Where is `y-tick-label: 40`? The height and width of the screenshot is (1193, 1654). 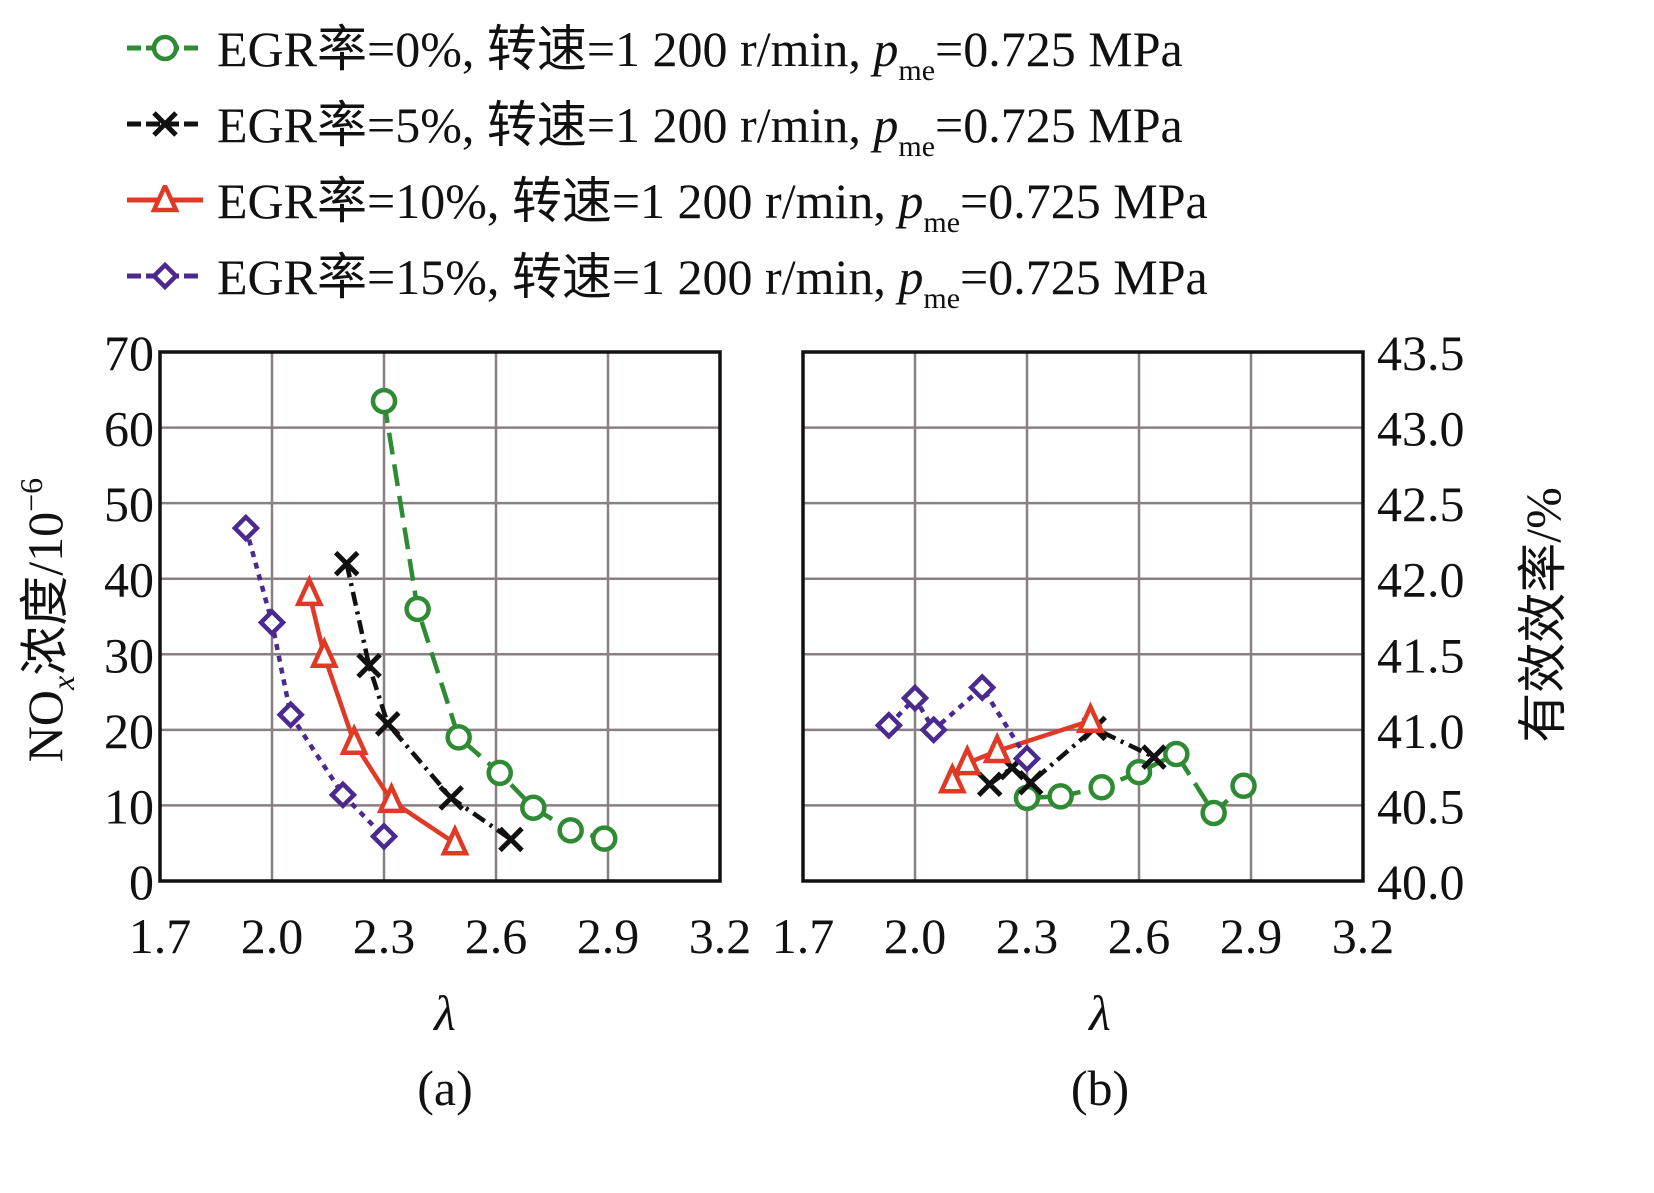
y-tick-label: 40 is located at coordinates (129, 580).